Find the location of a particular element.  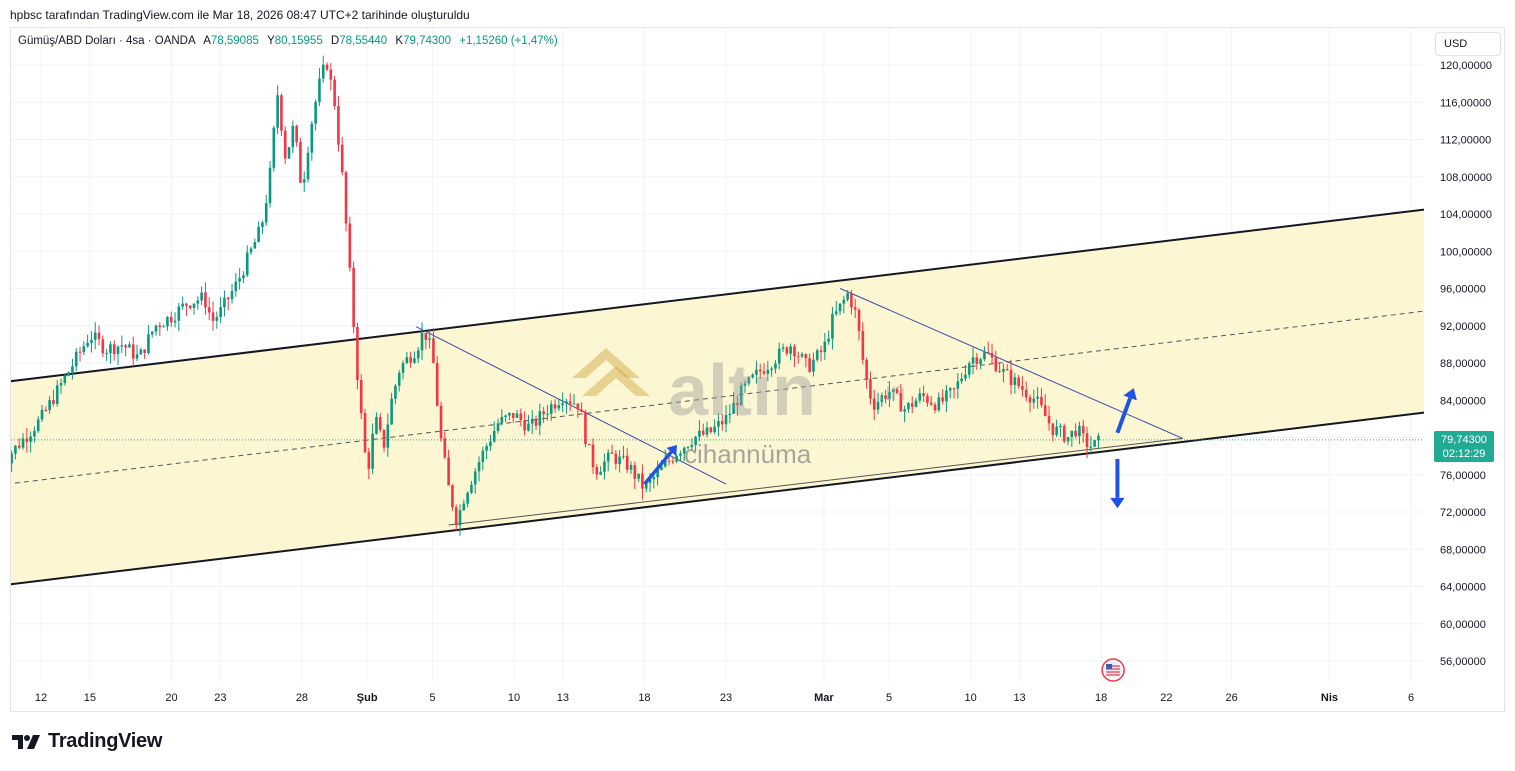

high-label: Y is located at coordinates (271, 41).